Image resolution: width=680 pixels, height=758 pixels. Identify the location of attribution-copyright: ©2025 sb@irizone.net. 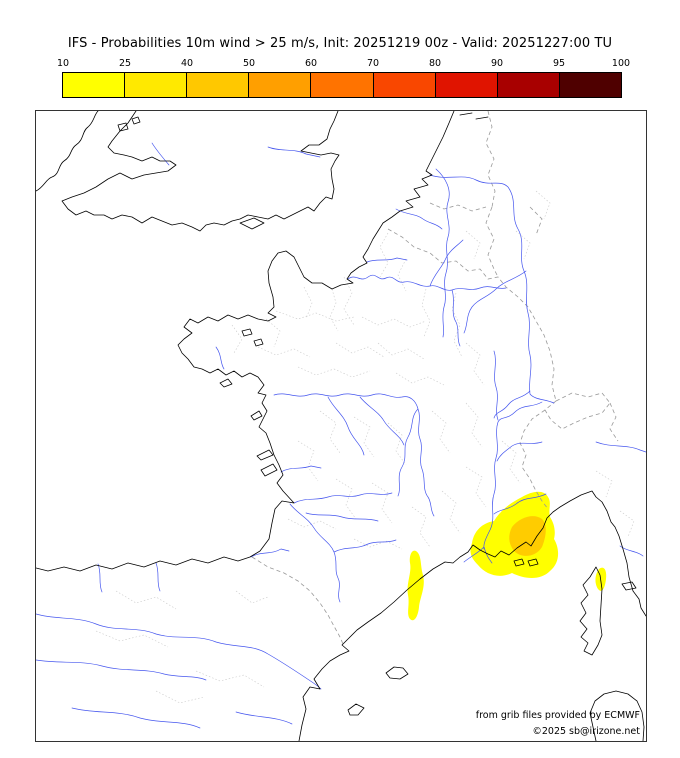
(586, 731).